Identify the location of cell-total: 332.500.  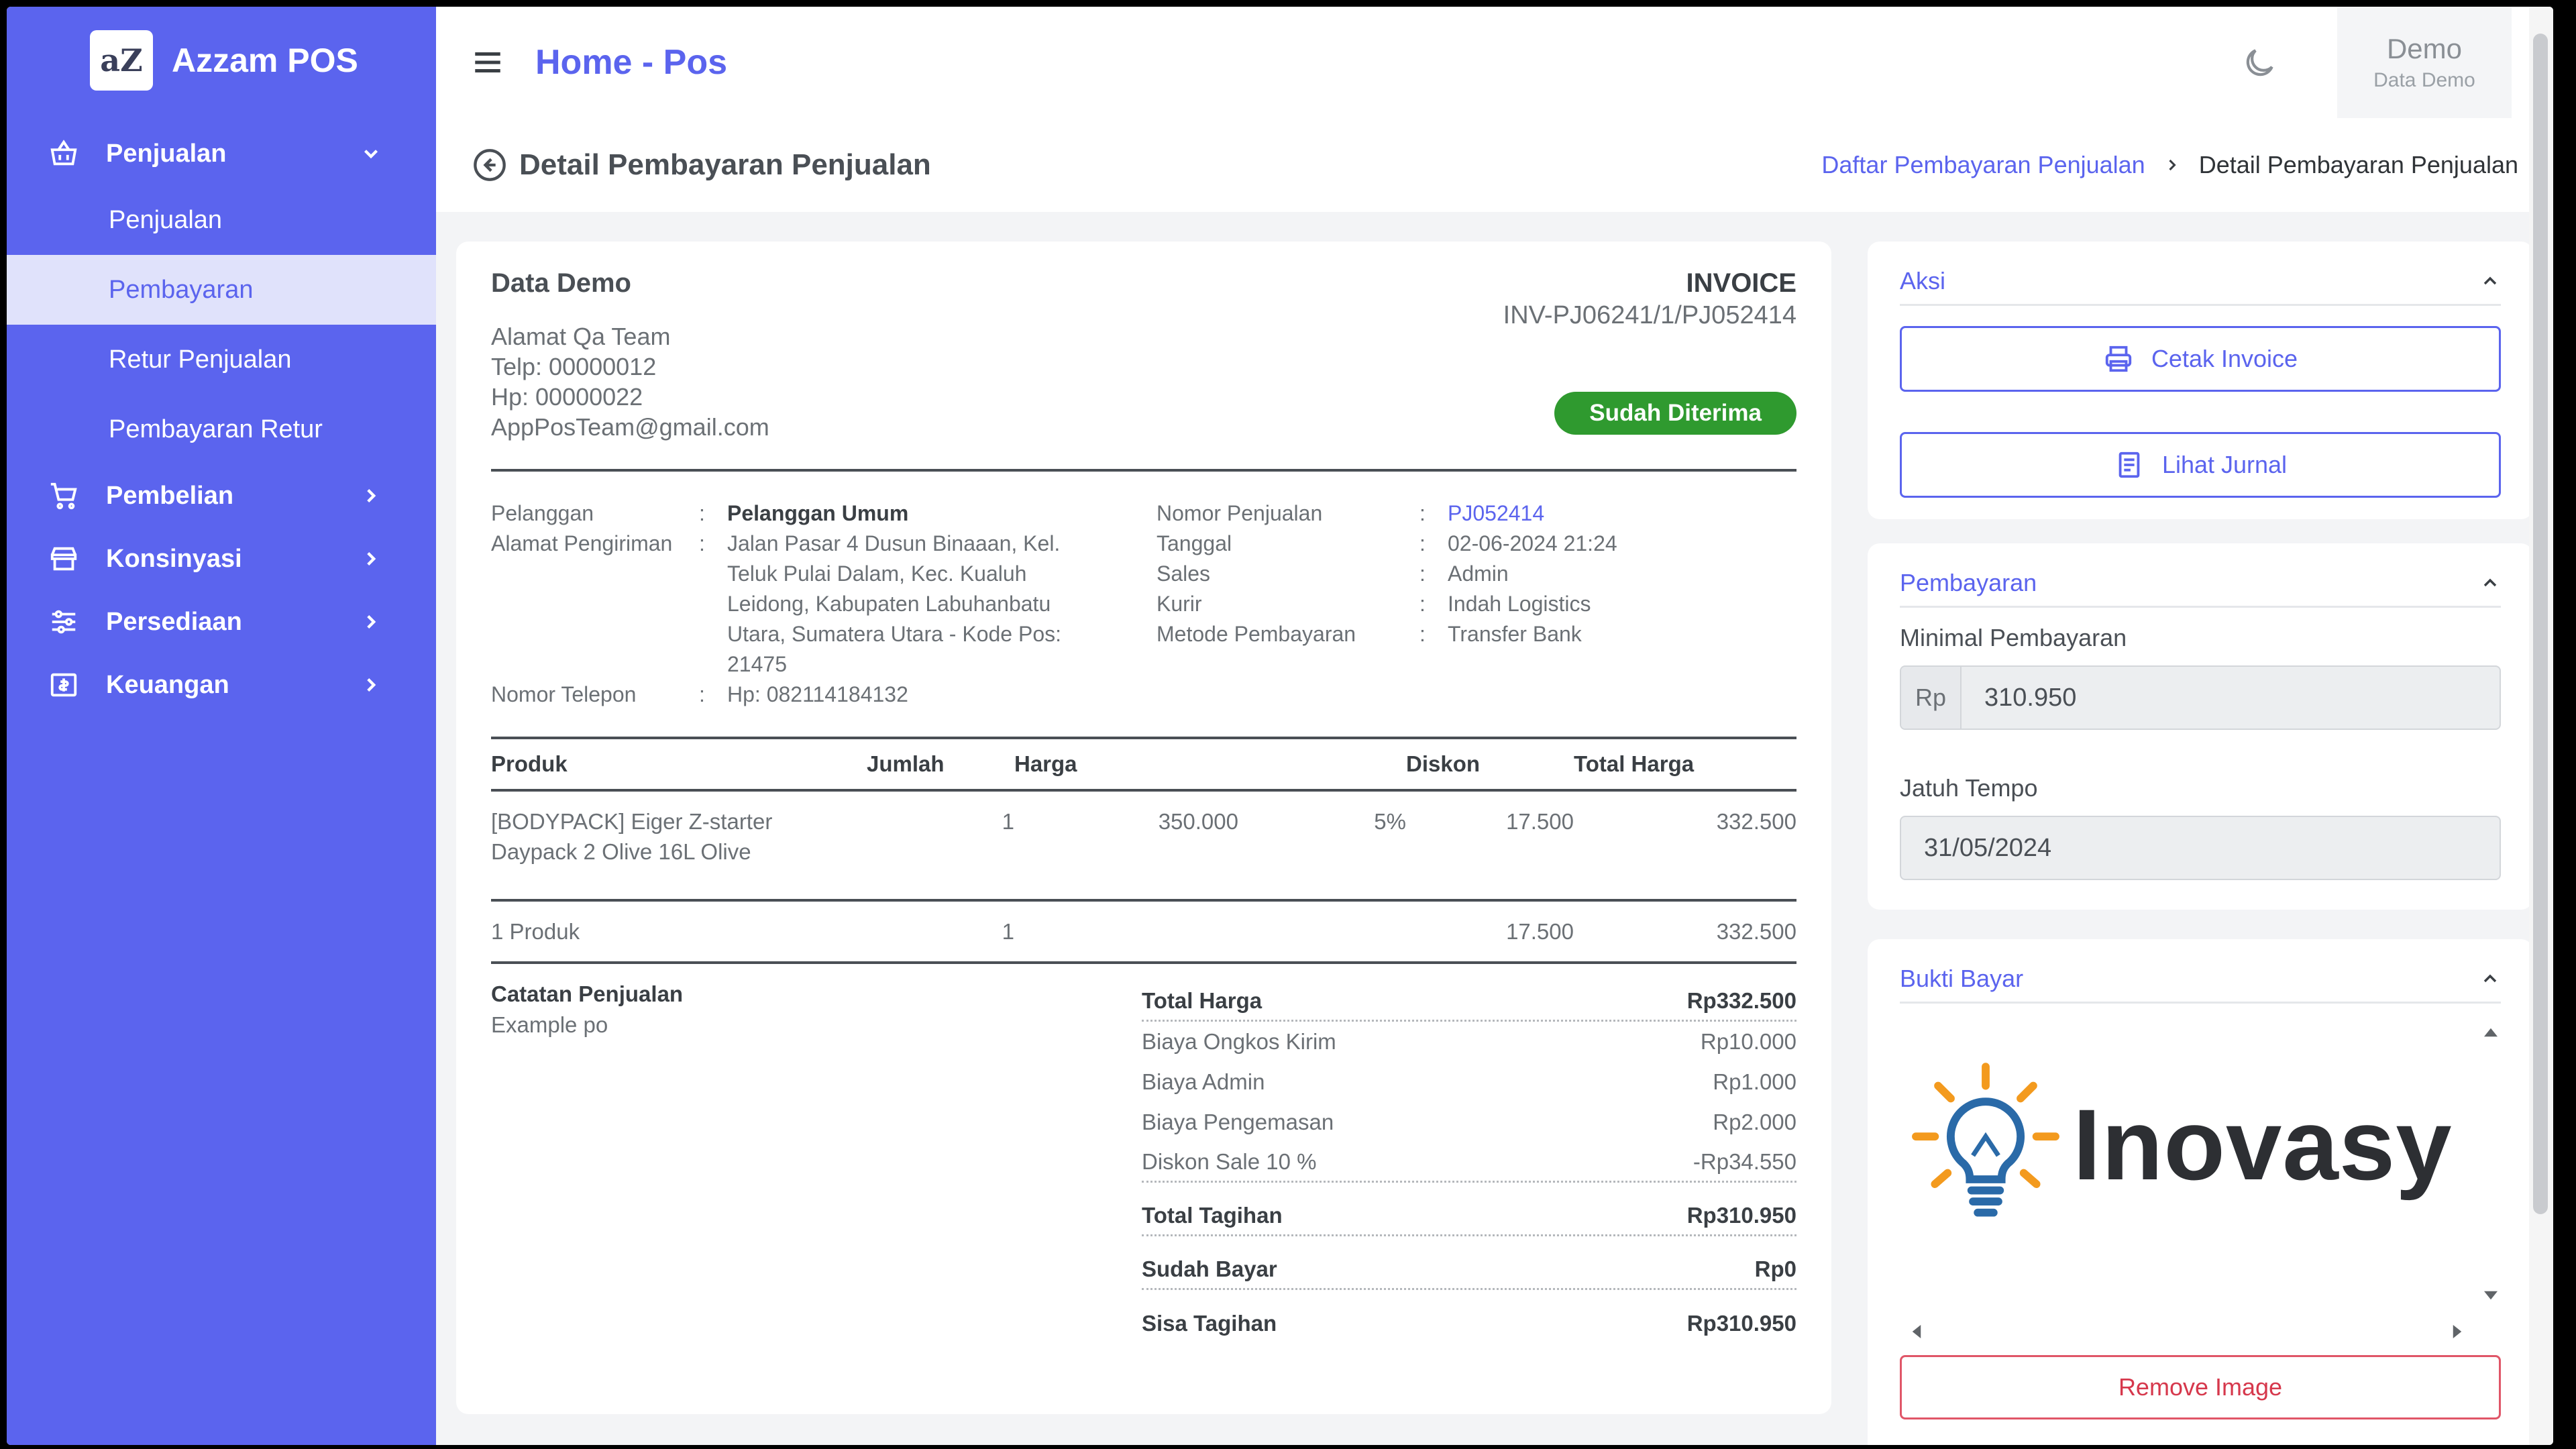
(1756, 821).